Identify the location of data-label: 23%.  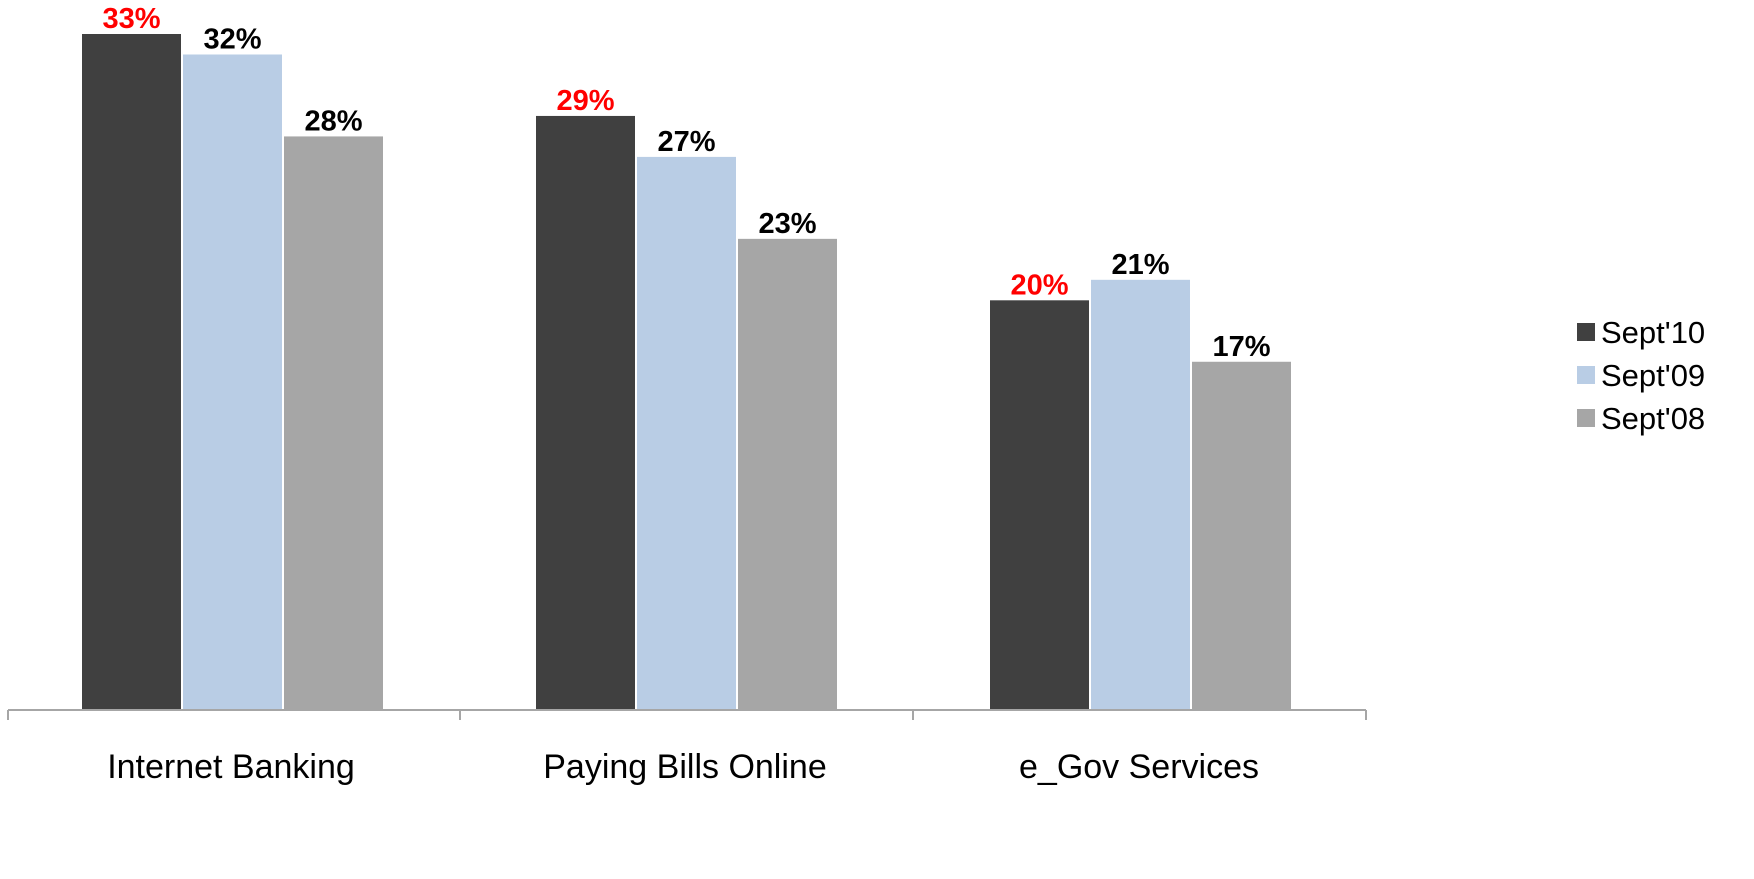
(787, 224).